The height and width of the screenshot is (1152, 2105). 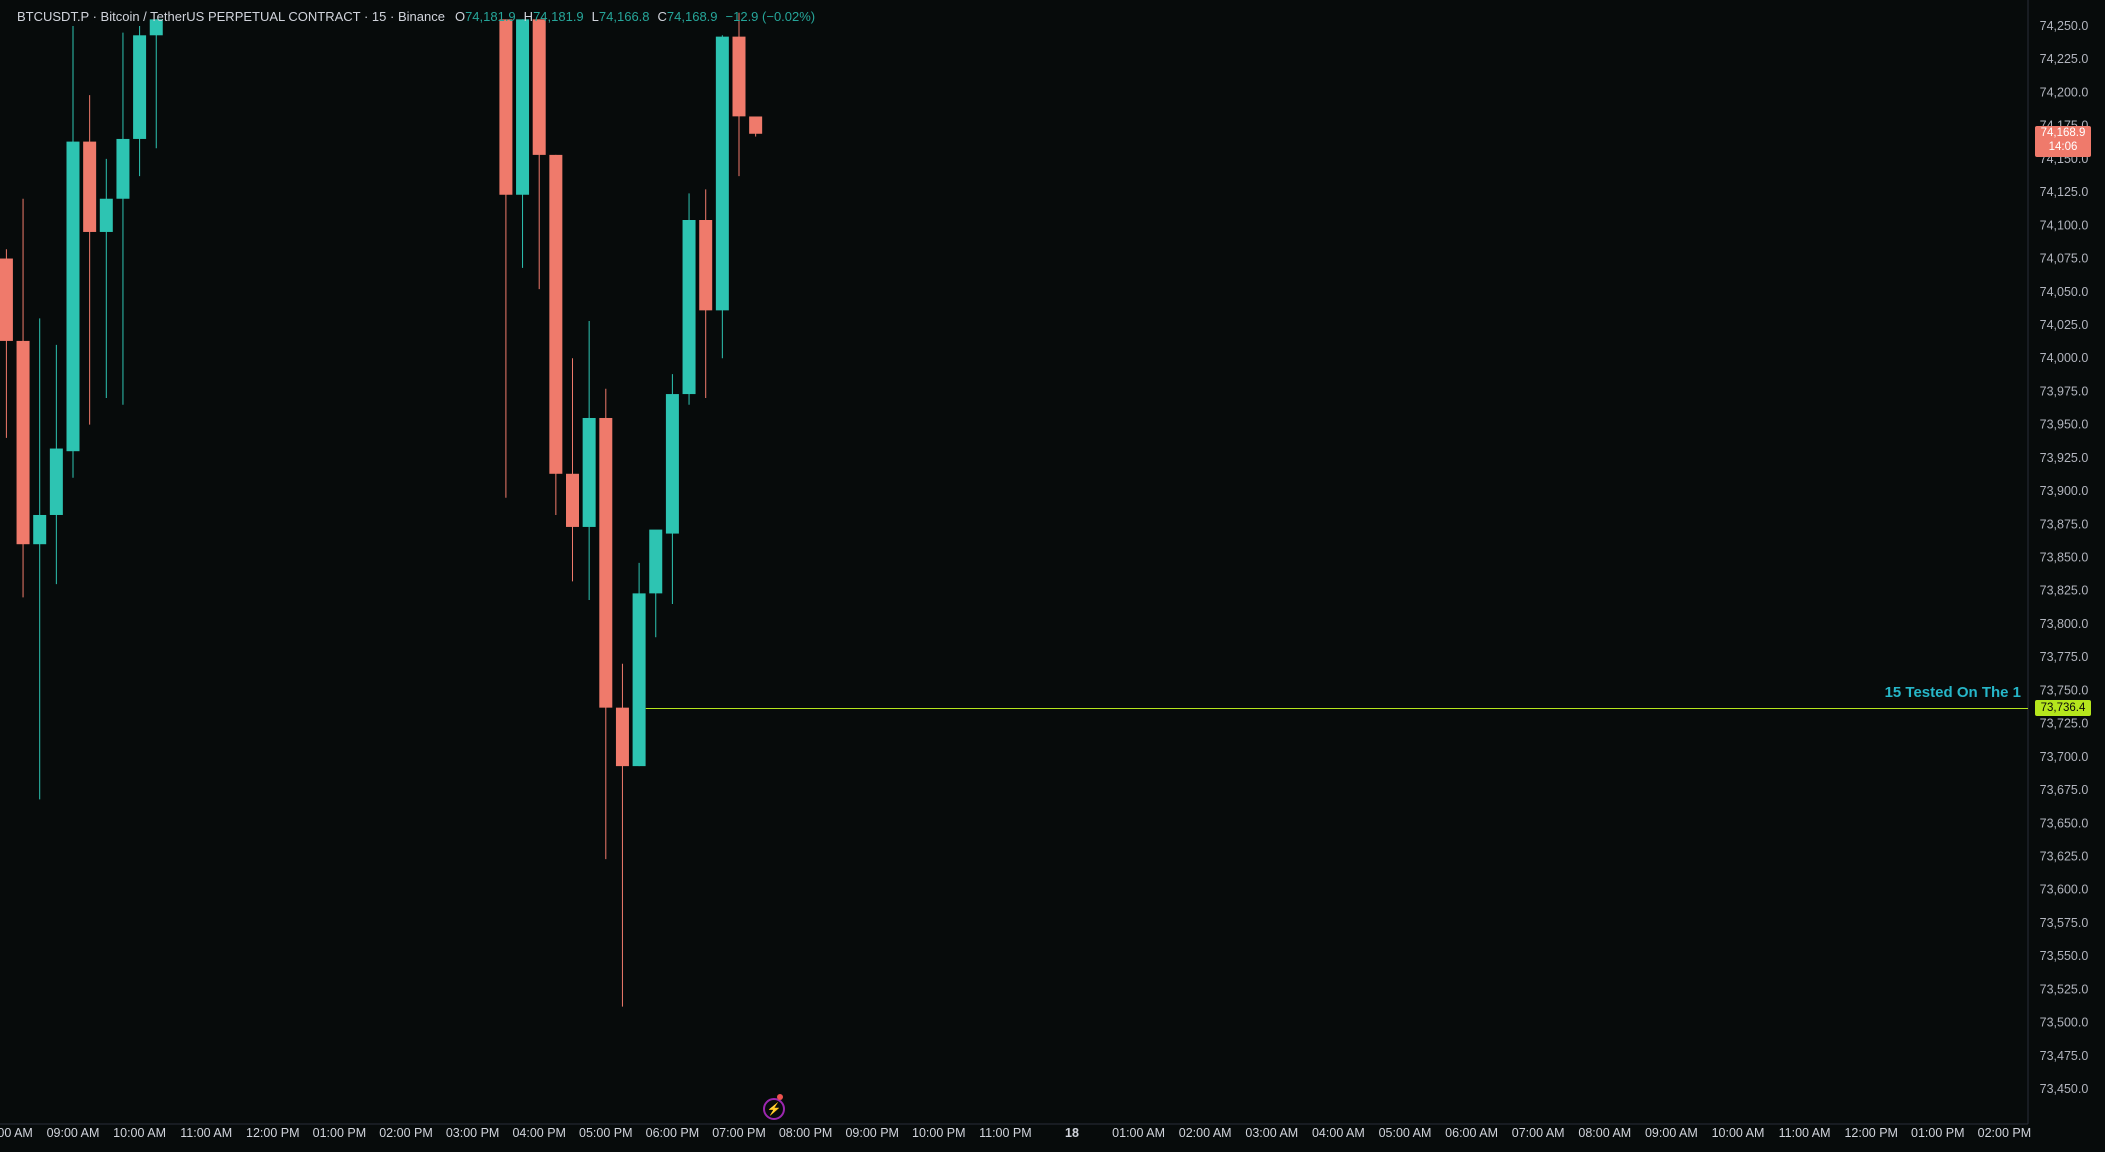 I want to click on time-tick-label: 18, so click(x=1072, y=1133).